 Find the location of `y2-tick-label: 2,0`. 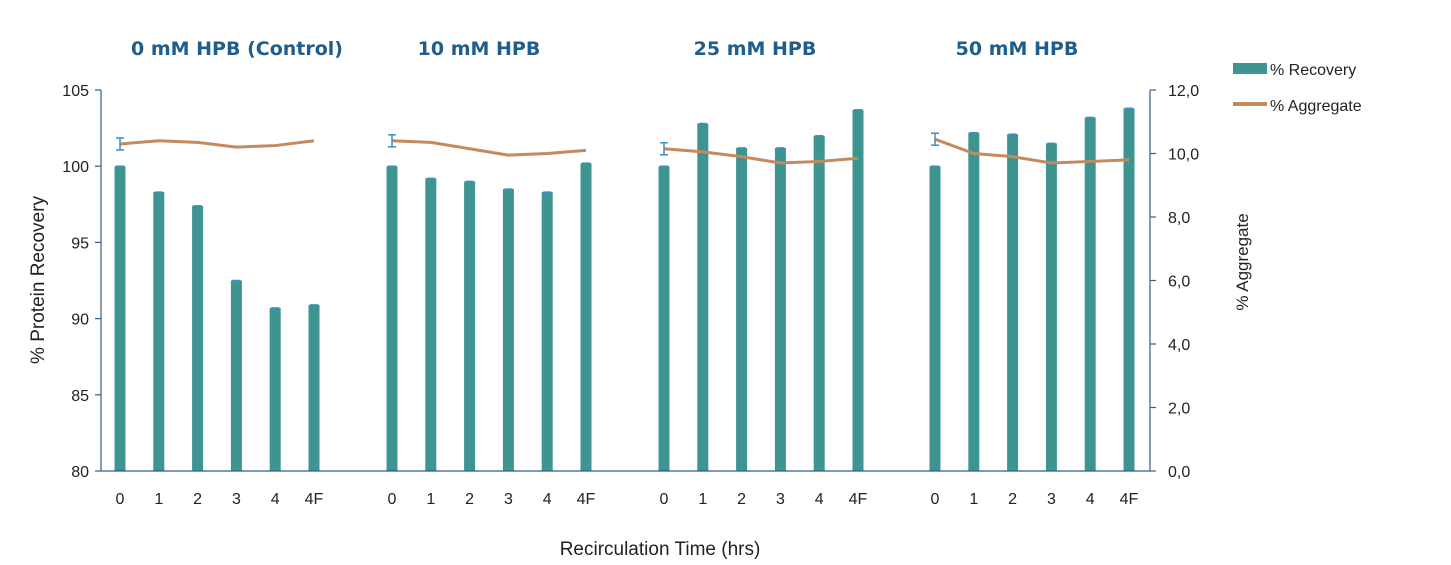

y2-tick-label: 2,0 is located at coordinates (1179, 409).